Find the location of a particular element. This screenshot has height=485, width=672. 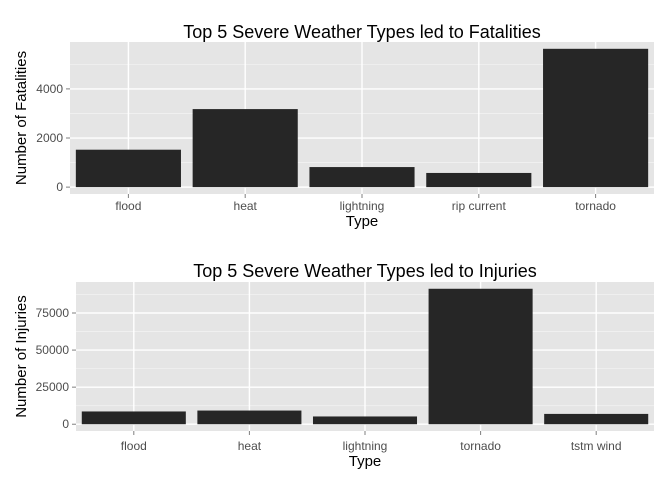

fatalities-y-tick-label-0: 0 is located at coordinates (59, 187).